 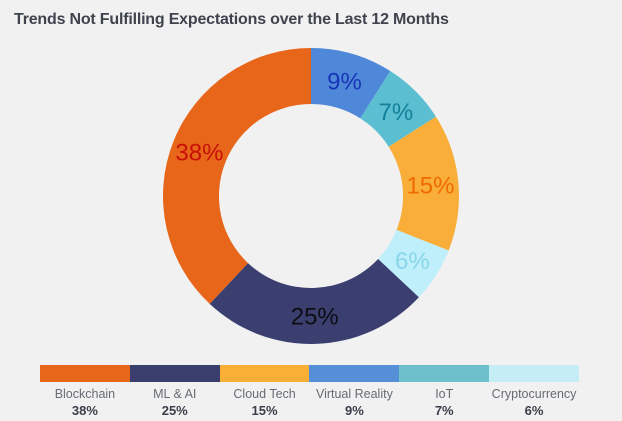 What do you see at coordinates (444, 410) in the screenshot?
I see `legend-percent: 7%` at bounding box center [444, 410].